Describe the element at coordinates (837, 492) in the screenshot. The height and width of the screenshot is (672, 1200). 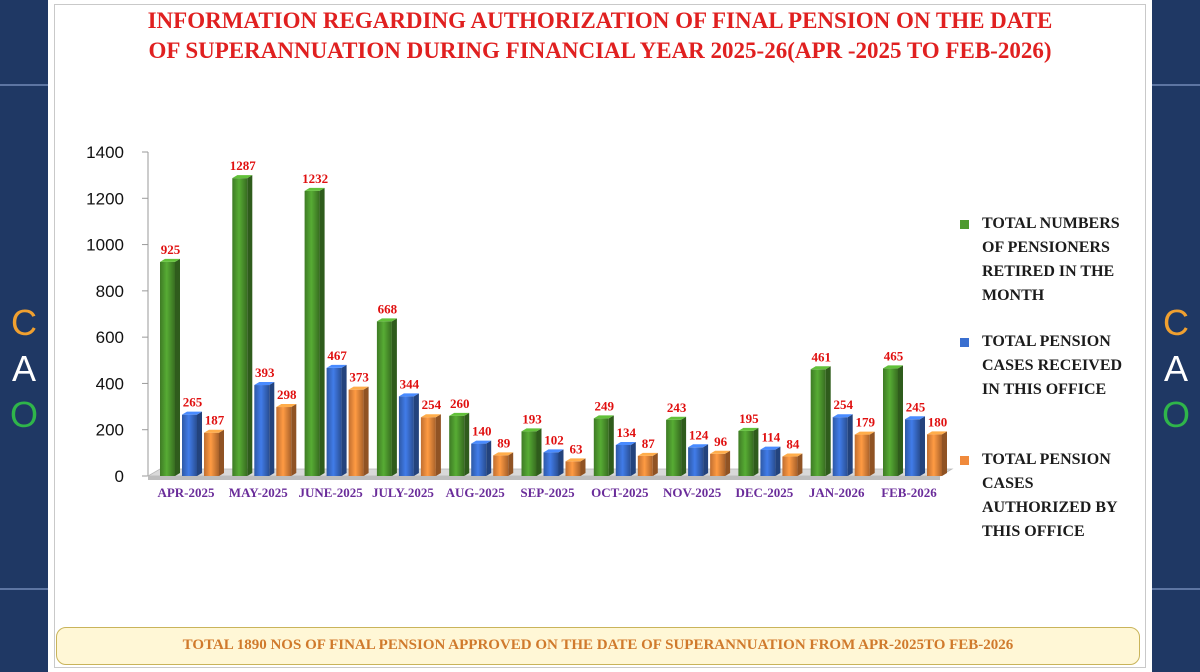
I see `x-tick-label: JAN-2026` at that location.